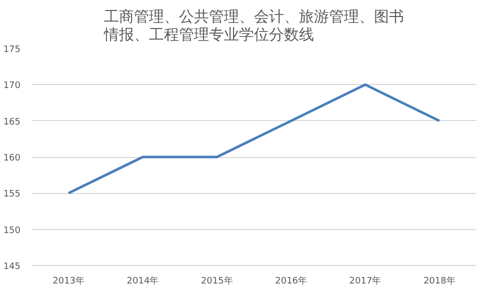 The height and width of the screenshot is (289, 481). What do you see at coordinates (12, 195) in the screenshot?
I see `y-tick-label: 155` at bounding box center [12, 195].